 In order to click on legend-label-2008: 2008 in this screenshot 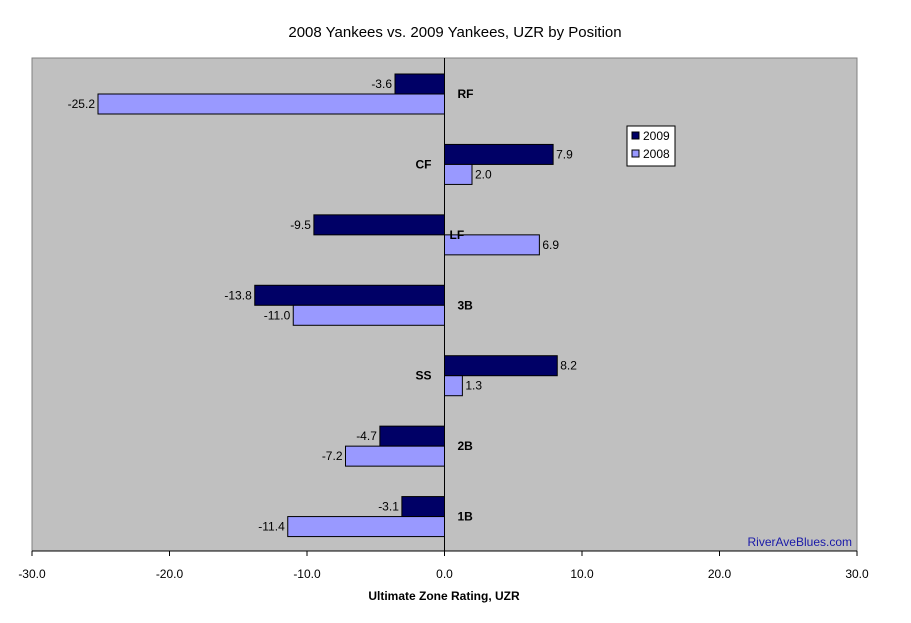, I will do `click(656, 154)`.